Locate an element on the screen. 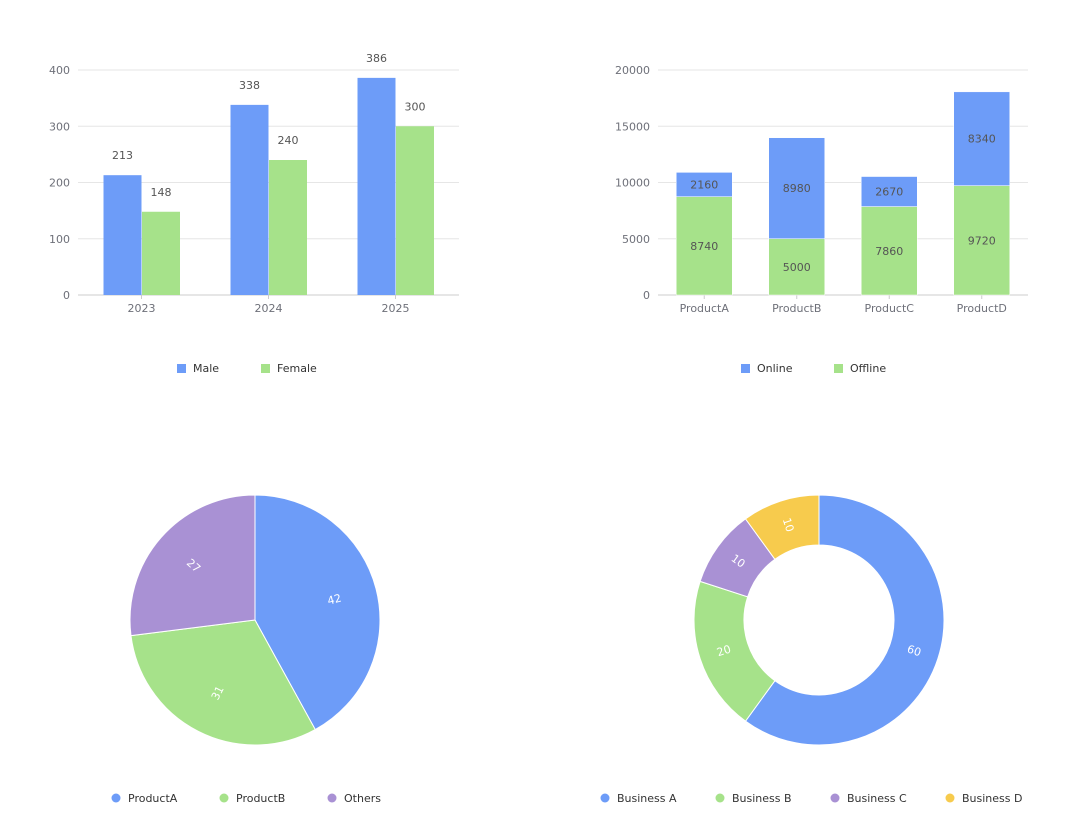  legend-item: ProductB is located at coordinates (252, 798).